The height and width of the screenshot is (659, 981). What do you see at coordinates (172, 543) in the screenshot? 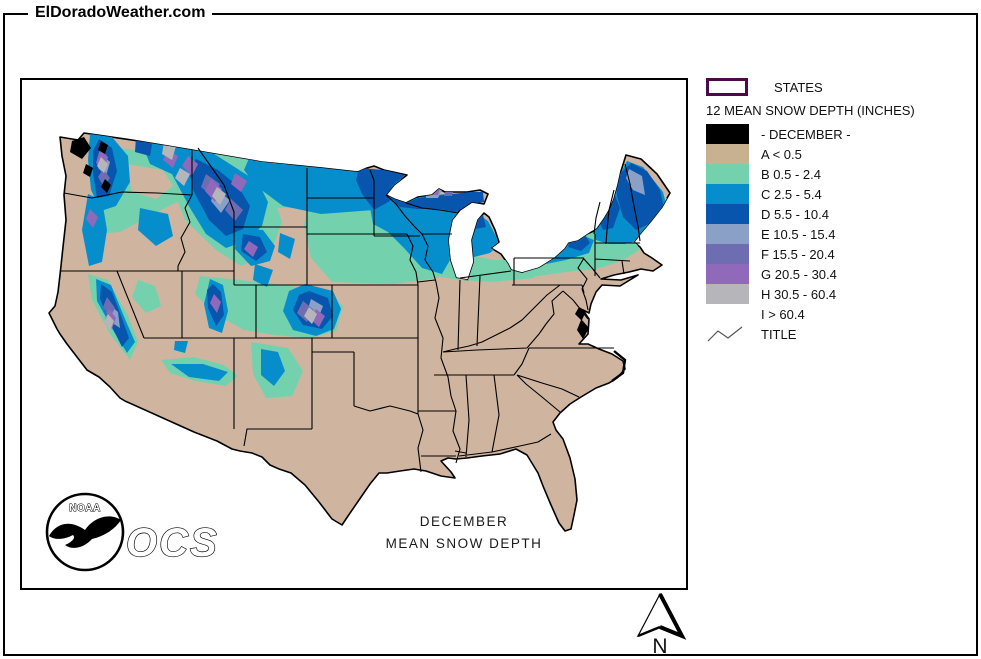
I see `ocs-logo-text: OCS` at bounding box center [172, 543].